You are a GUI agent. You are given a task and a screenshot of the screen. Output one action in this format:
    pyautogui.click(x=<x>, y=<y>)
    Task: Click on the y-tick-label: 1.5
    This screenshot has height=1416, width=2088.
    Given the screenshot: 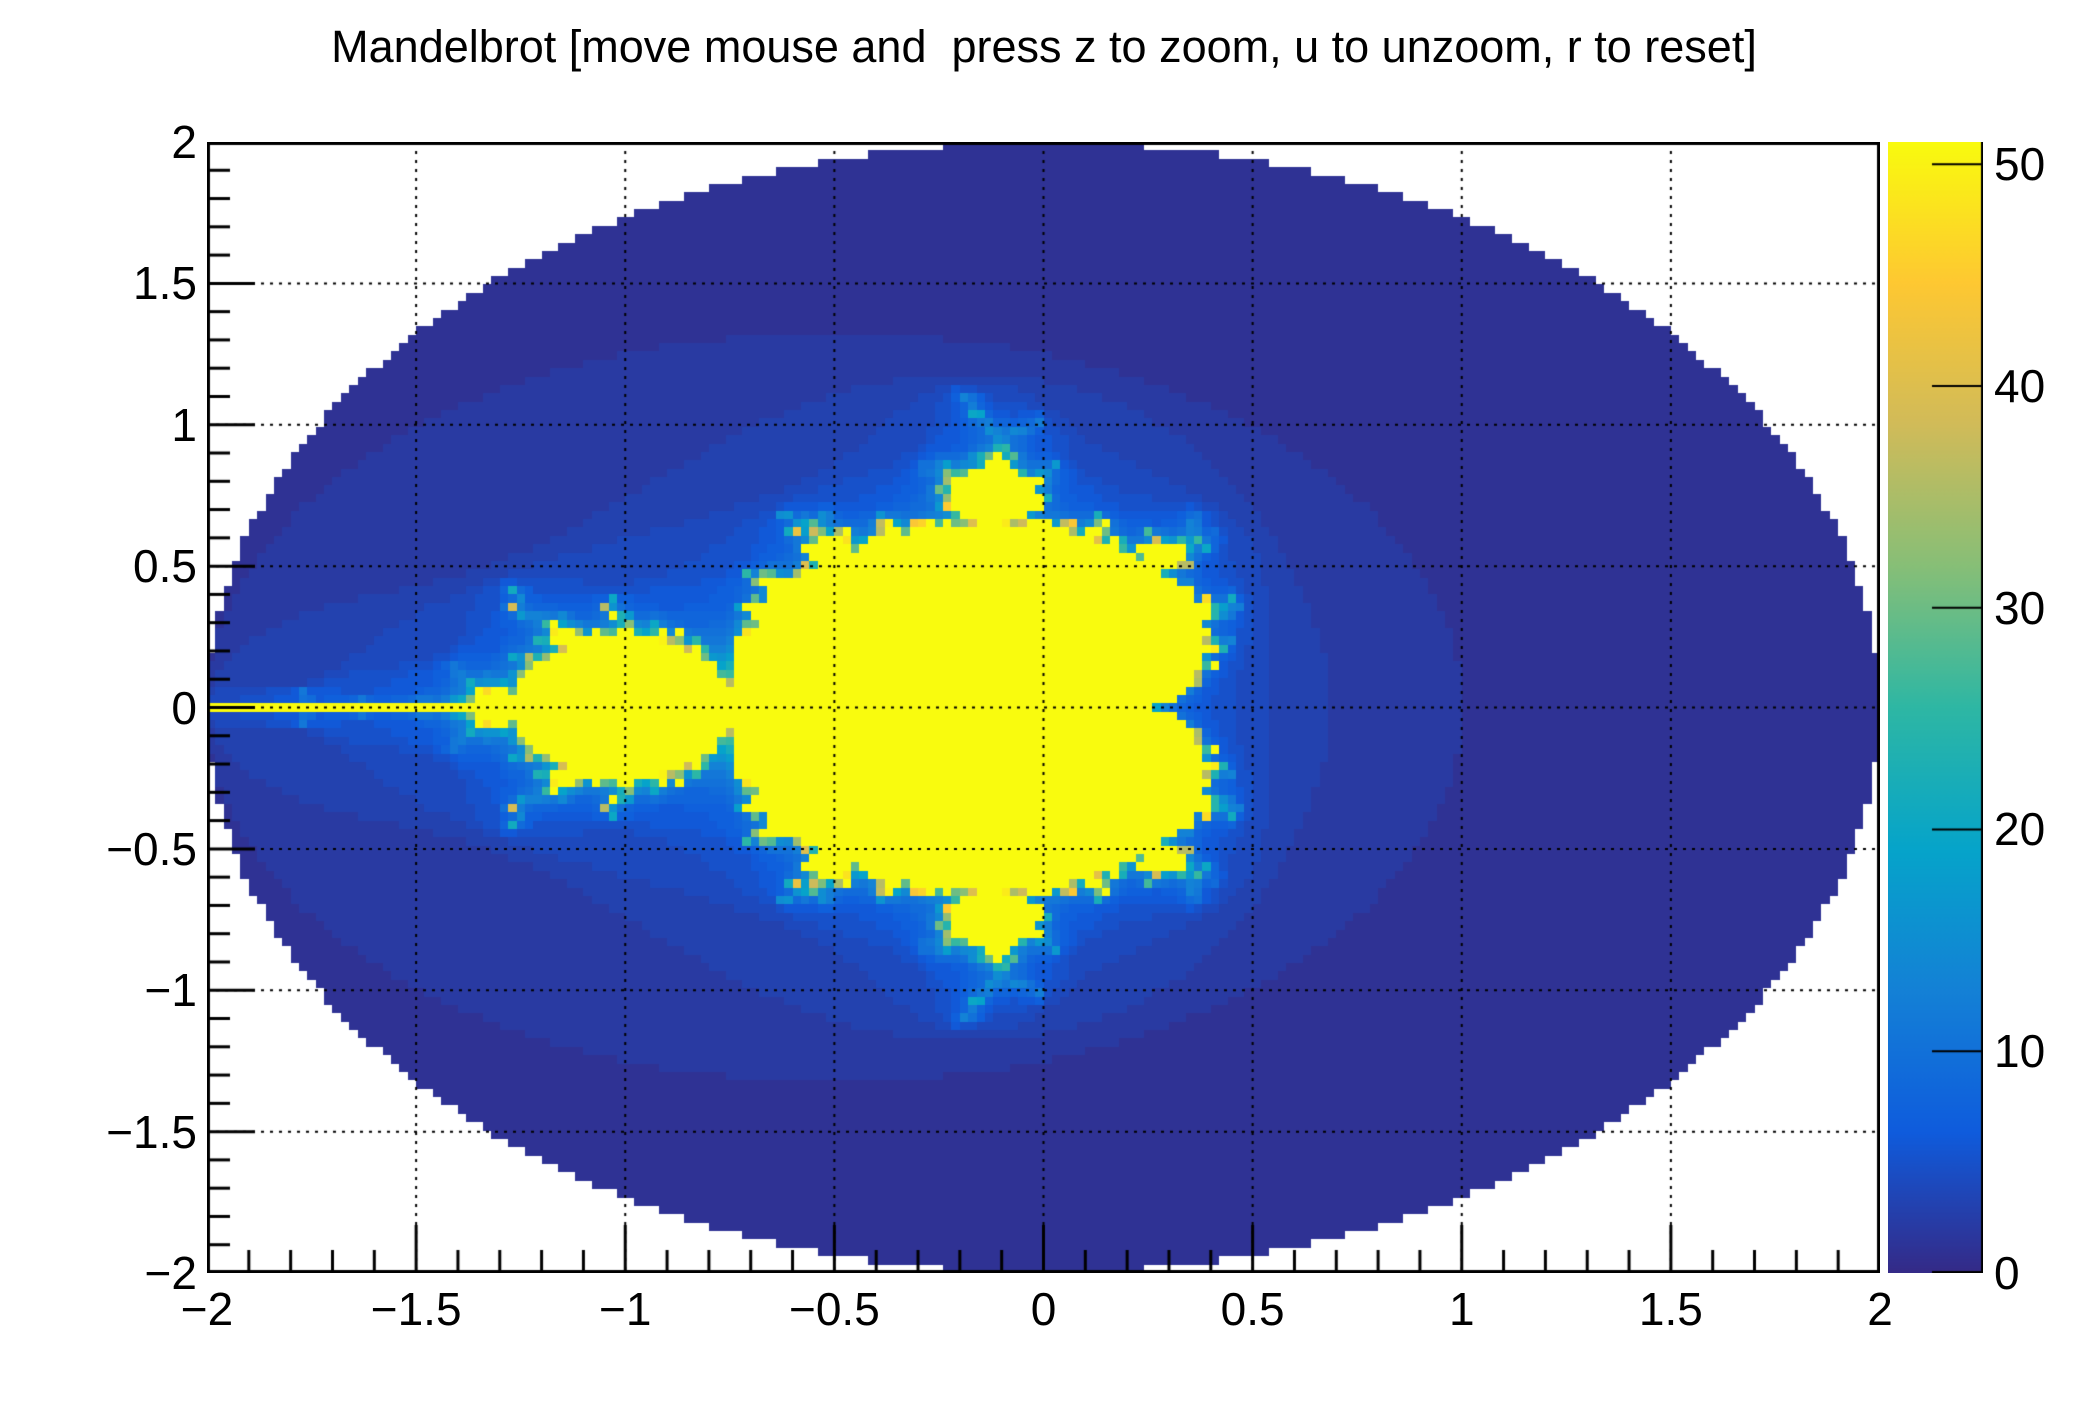 What is the action you would take?
    pyautogui.click(x=165, y=283)
    